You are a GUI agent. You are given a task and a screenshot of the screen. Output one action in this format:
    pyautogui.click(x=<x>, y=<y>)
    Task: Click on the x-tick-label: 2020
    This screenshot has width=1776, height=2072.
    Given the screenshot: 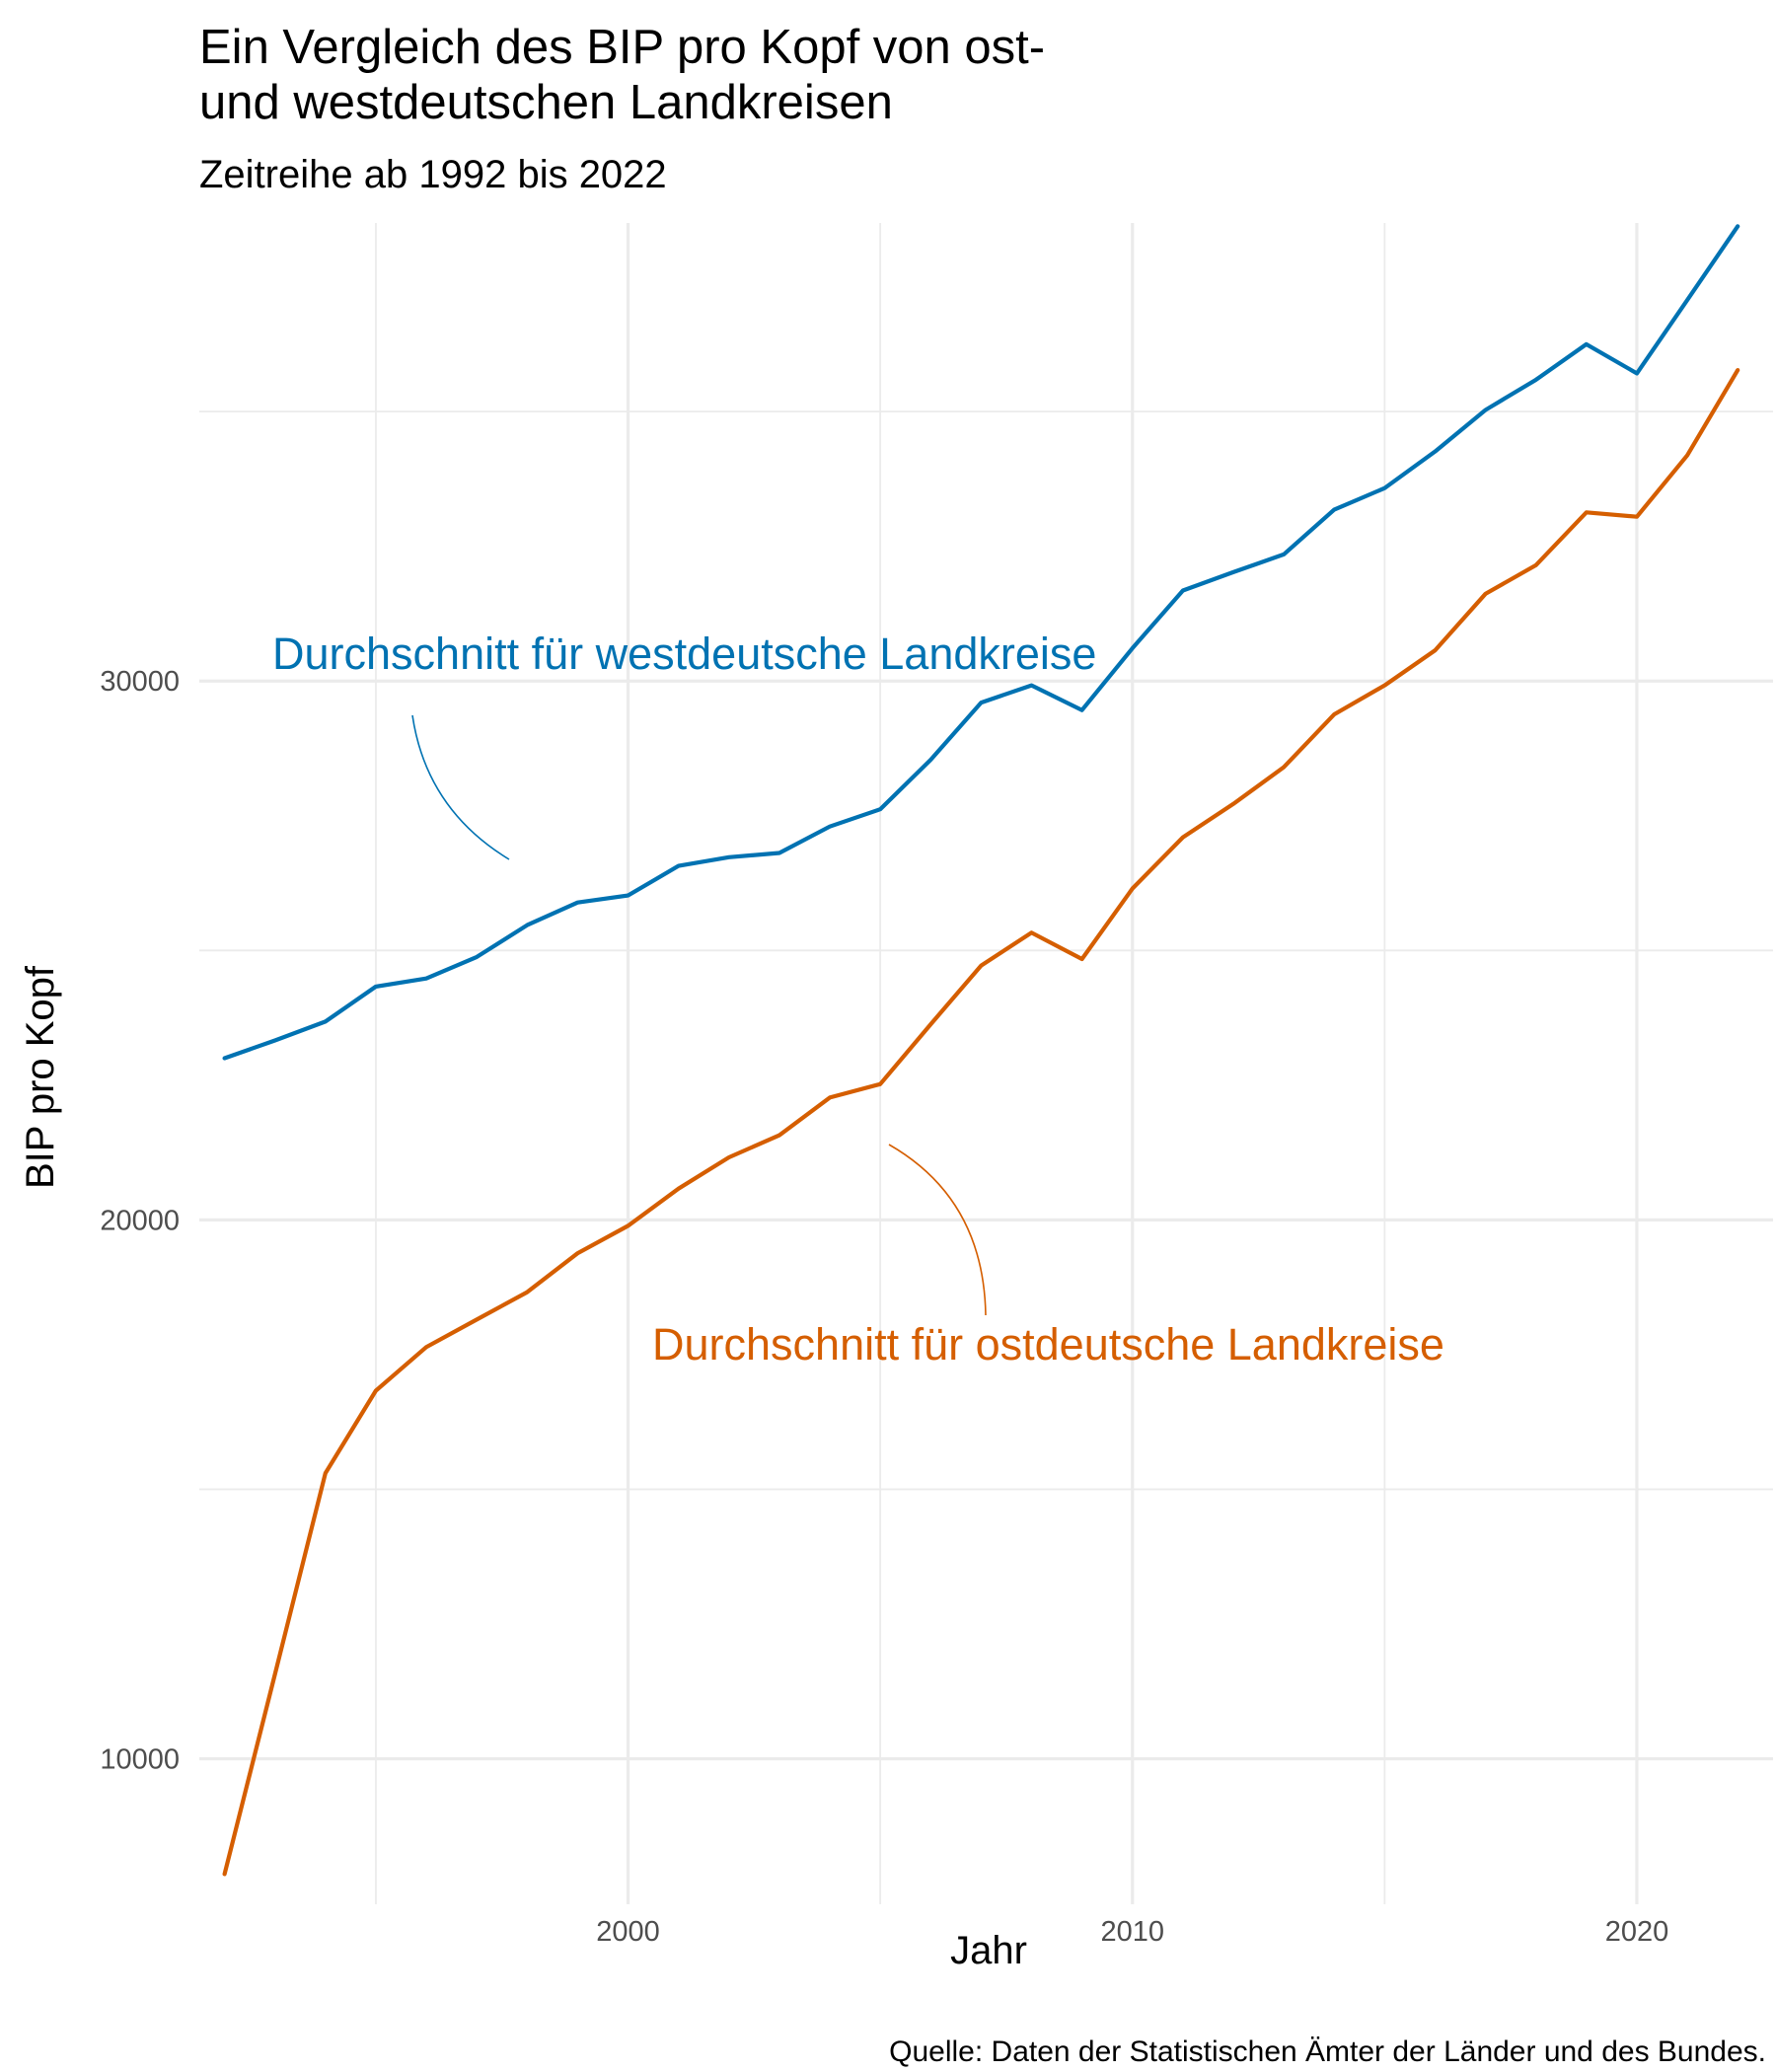 What is the action you would take?
    pyautogui.click(x=1637, y=1932)
    